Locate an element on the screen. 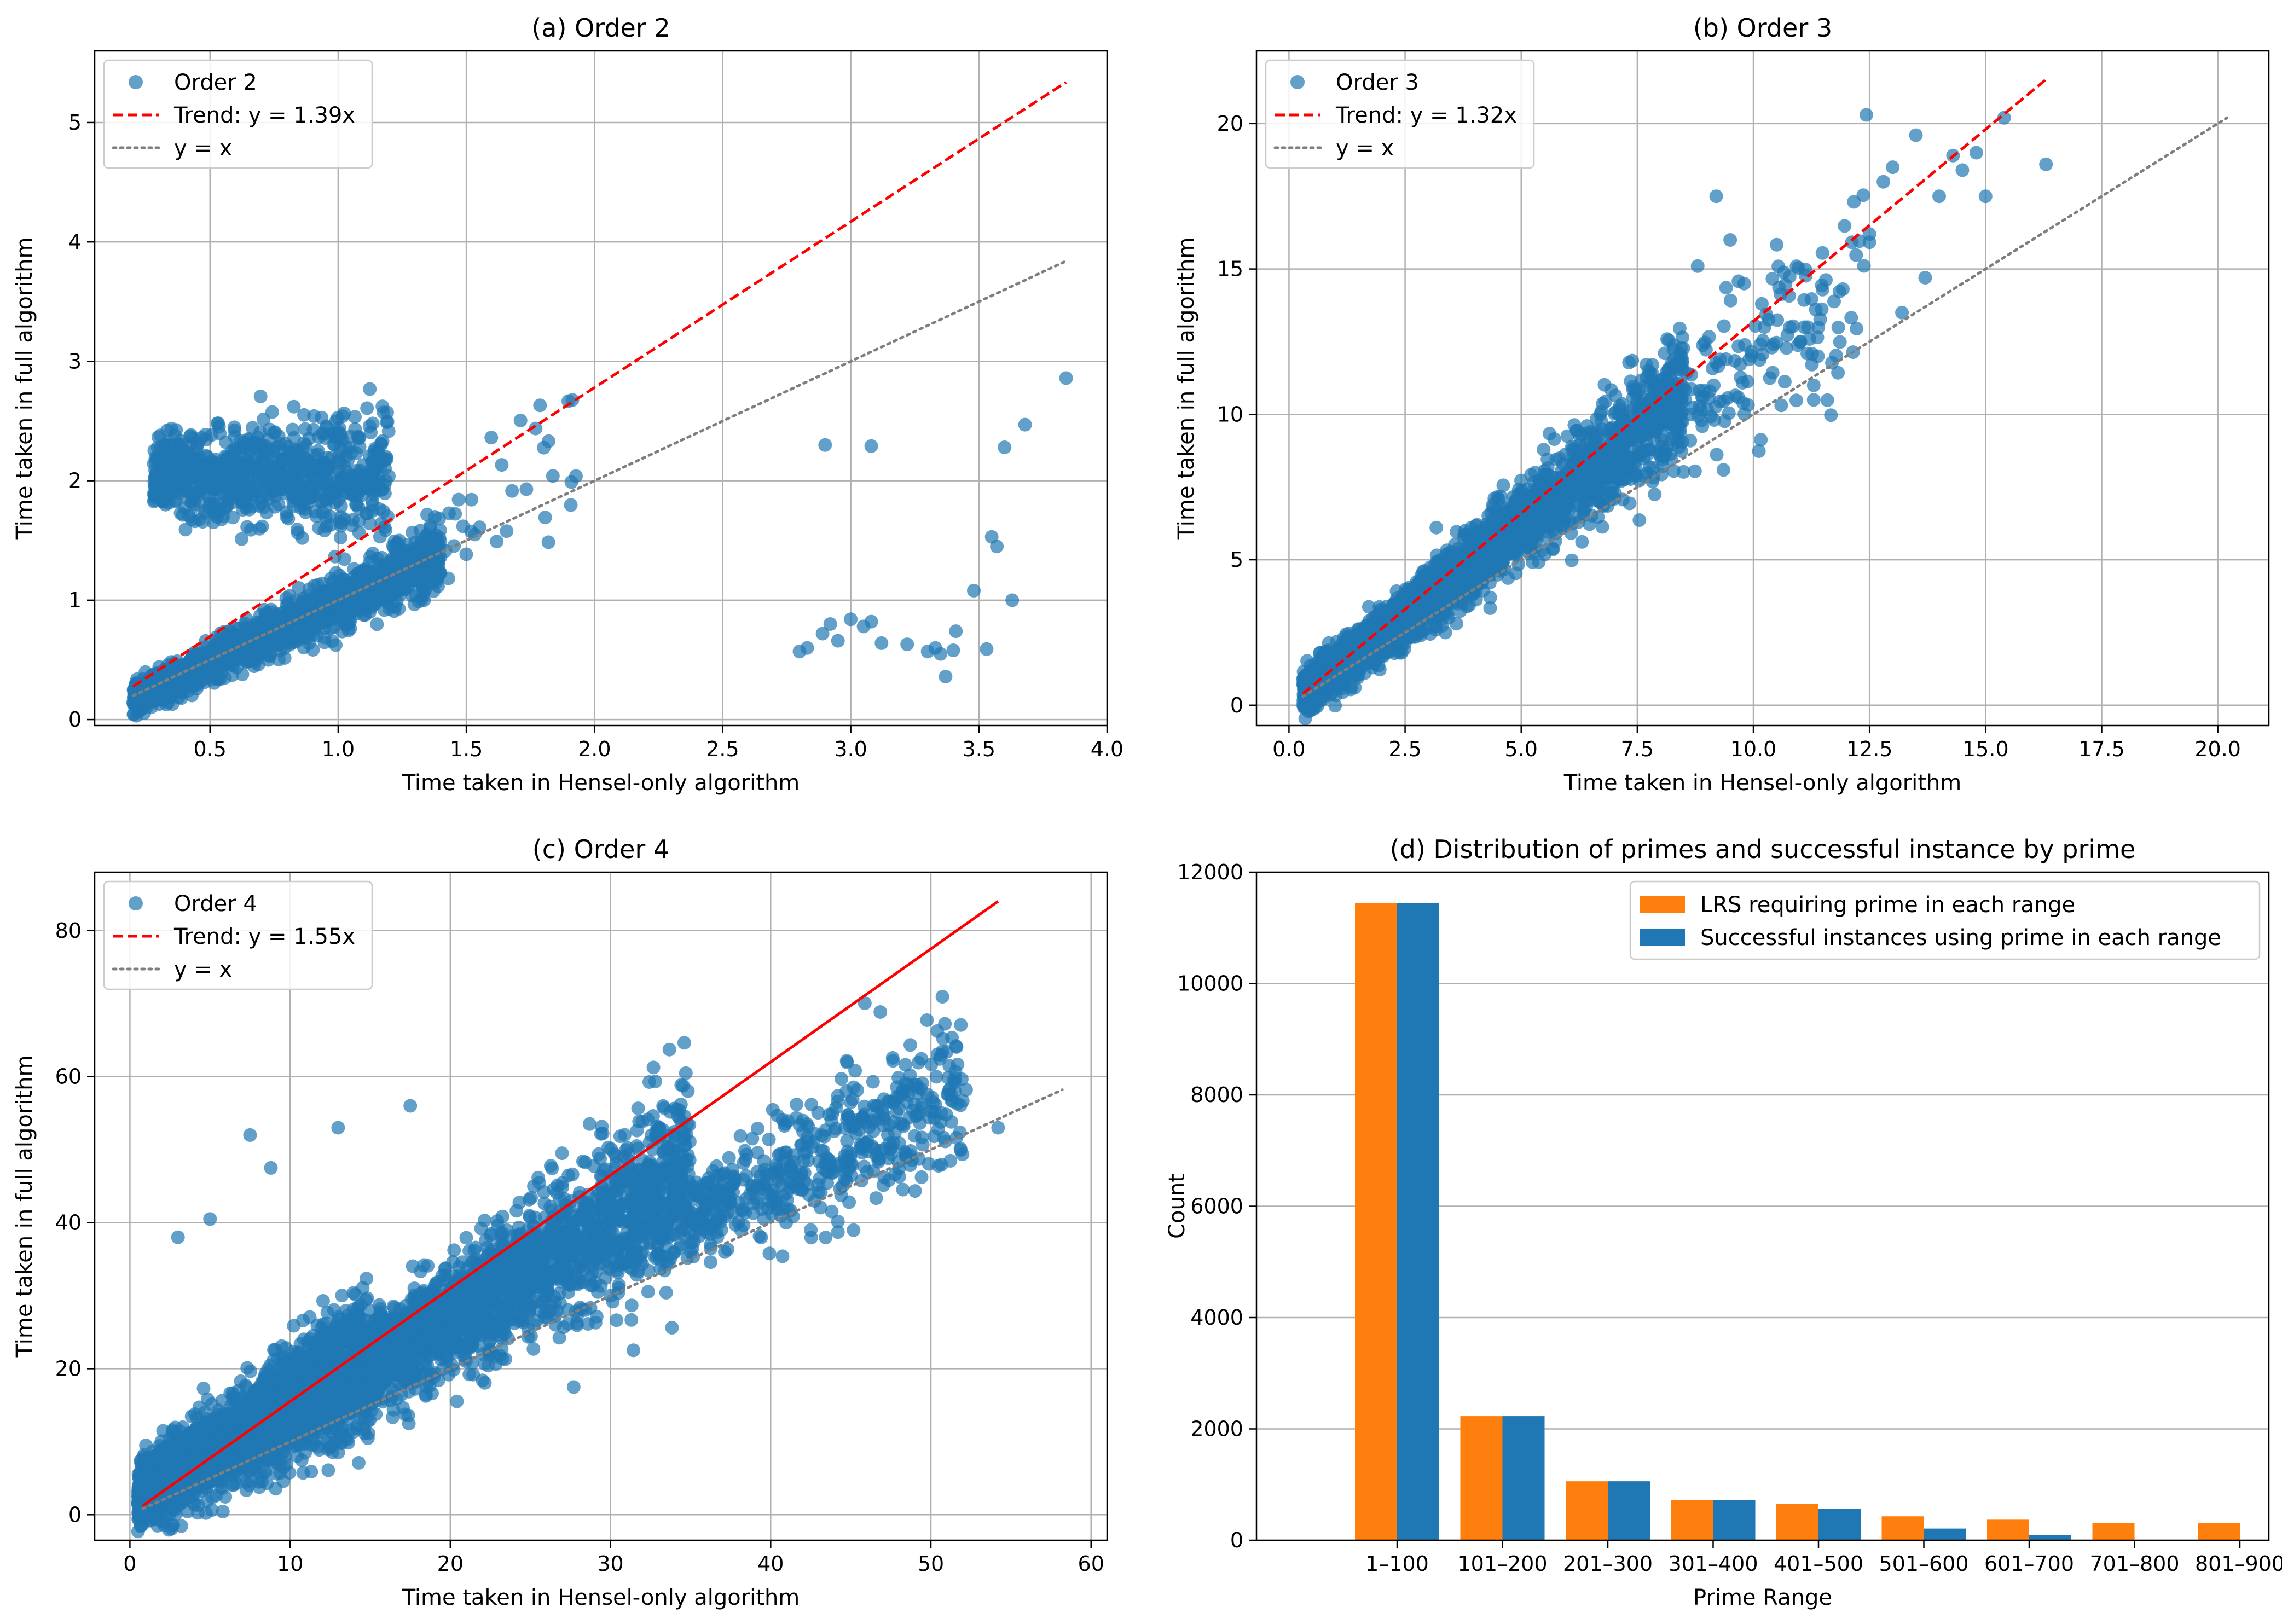  x-tick-label: 0.0 is located at coordinates (1288, 749).